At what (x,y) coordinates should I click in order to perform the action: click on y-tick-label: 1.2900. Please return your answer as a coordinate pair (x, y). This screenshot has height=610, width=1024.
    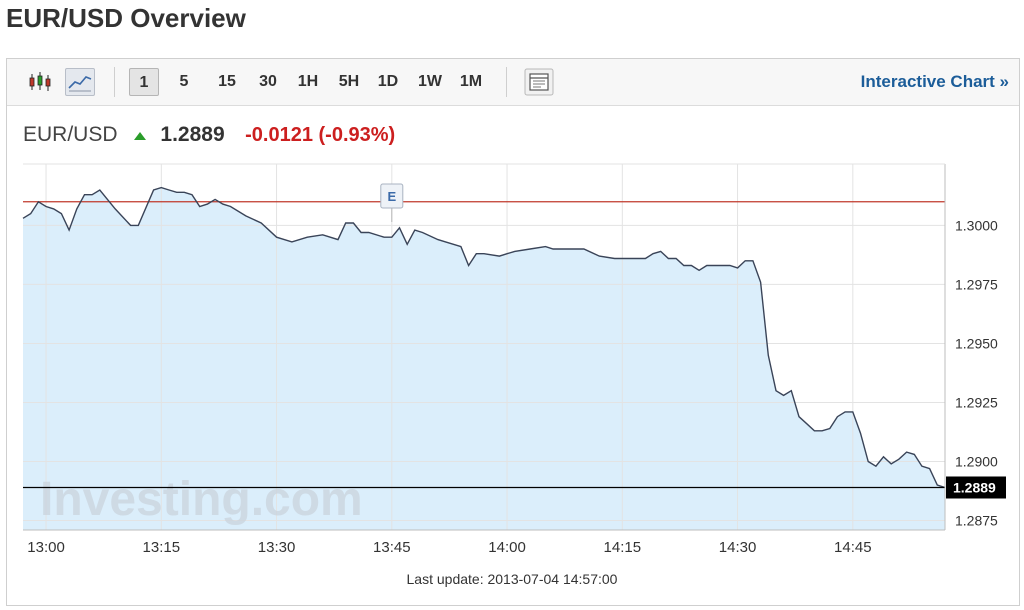
    Looking at the image, I should click on (976, 462).